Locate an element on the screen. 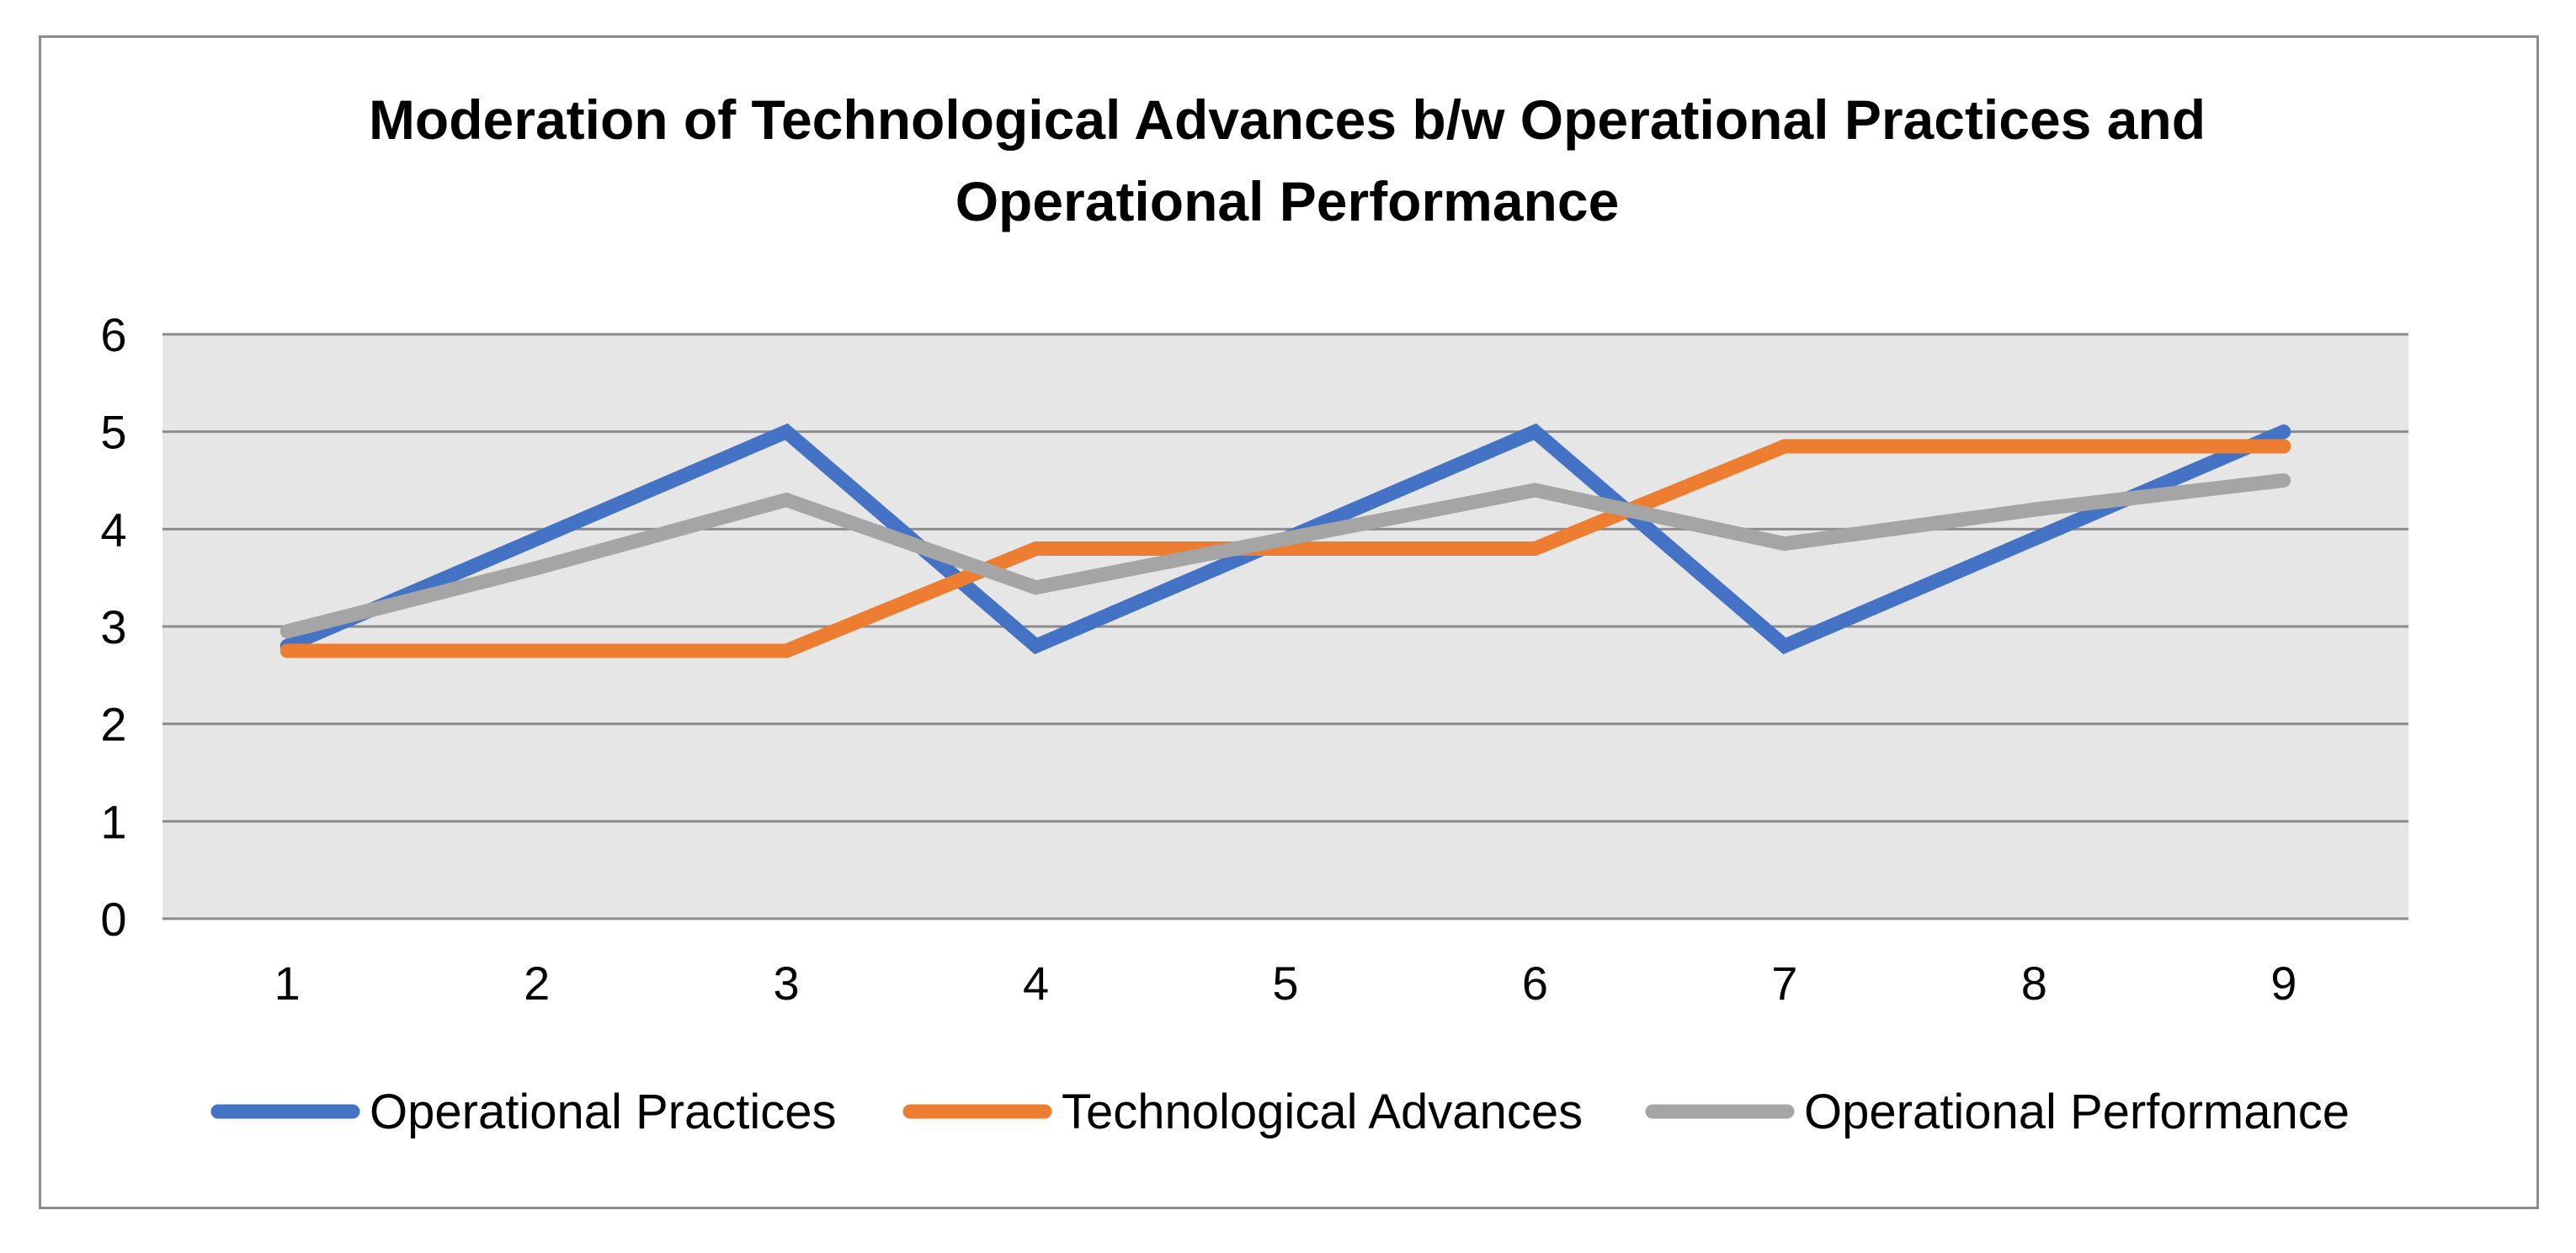  x-tick-label-1: 1 is located at coordinates (287, 983).